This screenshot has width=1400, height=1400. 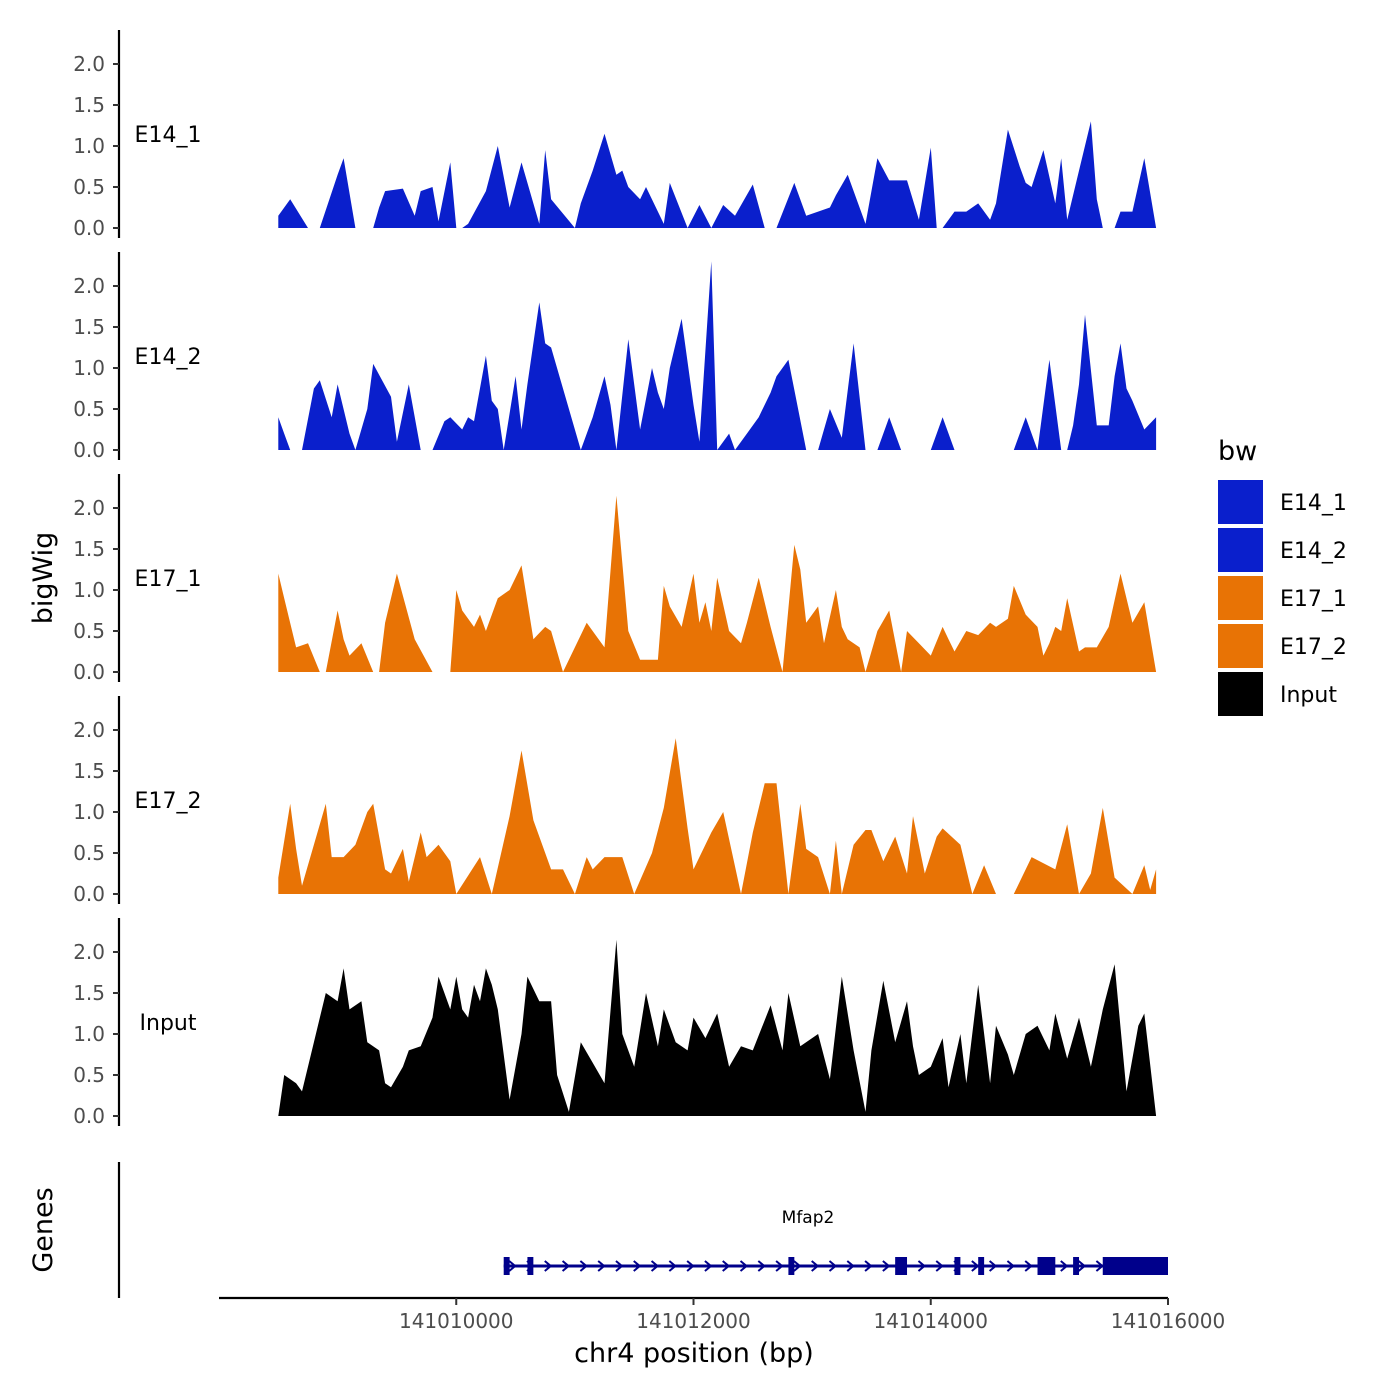 I want to click on track-e14-1: 0.0 0.5 1.0 1.5 2.0 E14_1, so click(x=615, y=135).